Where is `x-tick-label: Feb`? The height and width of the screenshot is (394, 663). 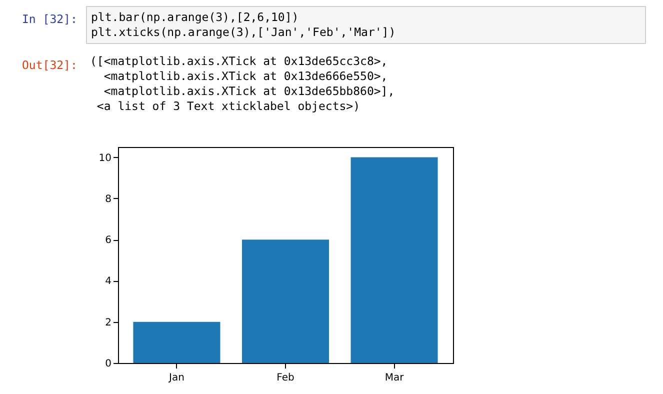 x-tick-label: Feb is located at coordinates (285, 378).